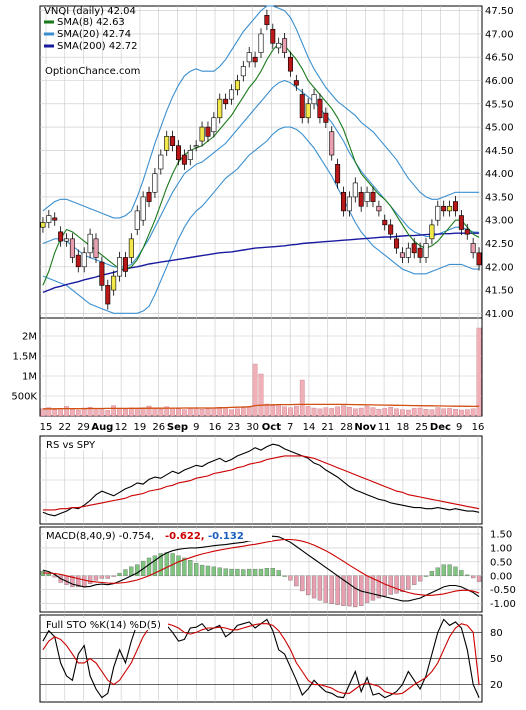  I want to click on volume-average-line, so click(261, 406).